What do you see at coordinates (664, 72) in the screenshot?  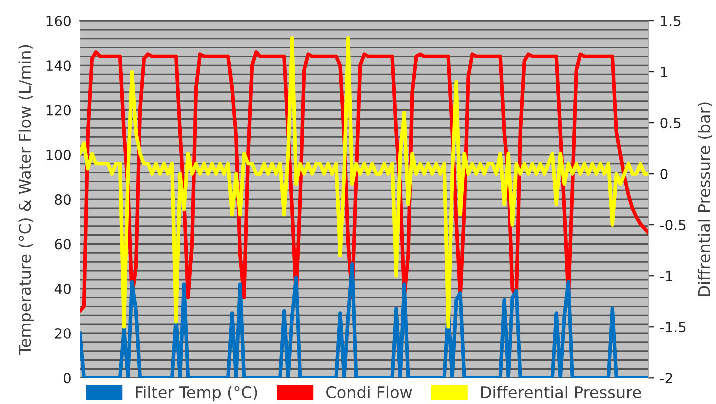 I see `y2-tick-label: 1` at bounding box center [664, 72].